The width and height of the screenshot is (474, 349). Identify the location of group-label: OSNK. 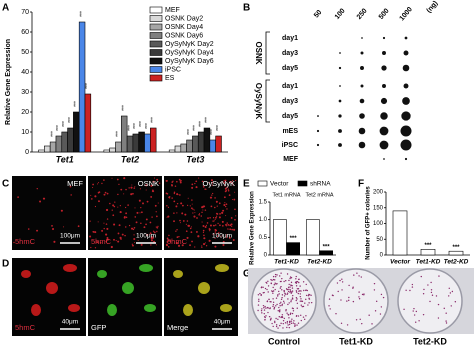
(258, 52).